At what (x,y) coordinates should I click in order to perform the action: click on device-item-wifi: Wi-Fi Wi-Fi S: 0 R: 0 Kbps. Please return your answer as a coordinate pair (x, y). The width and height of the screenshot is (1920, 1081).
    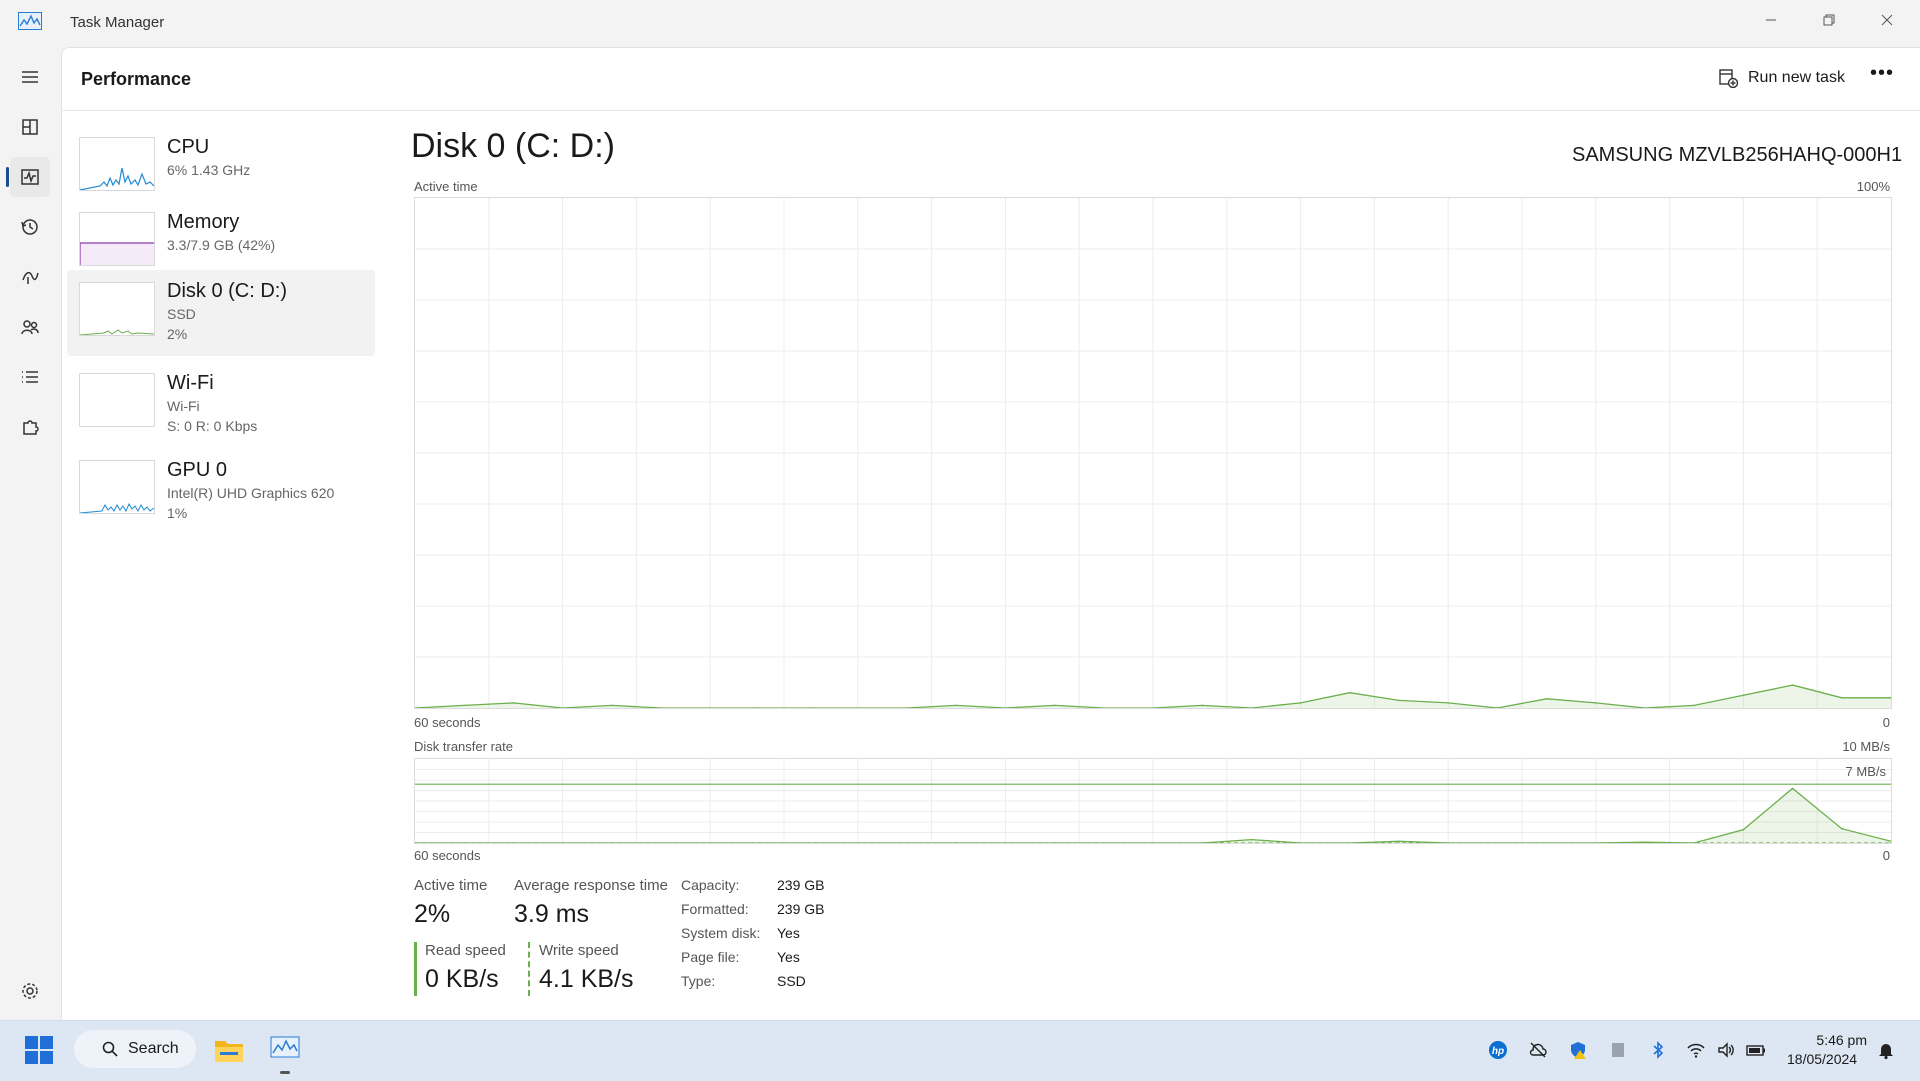
    Looking at the image, I should click on (221, 407).